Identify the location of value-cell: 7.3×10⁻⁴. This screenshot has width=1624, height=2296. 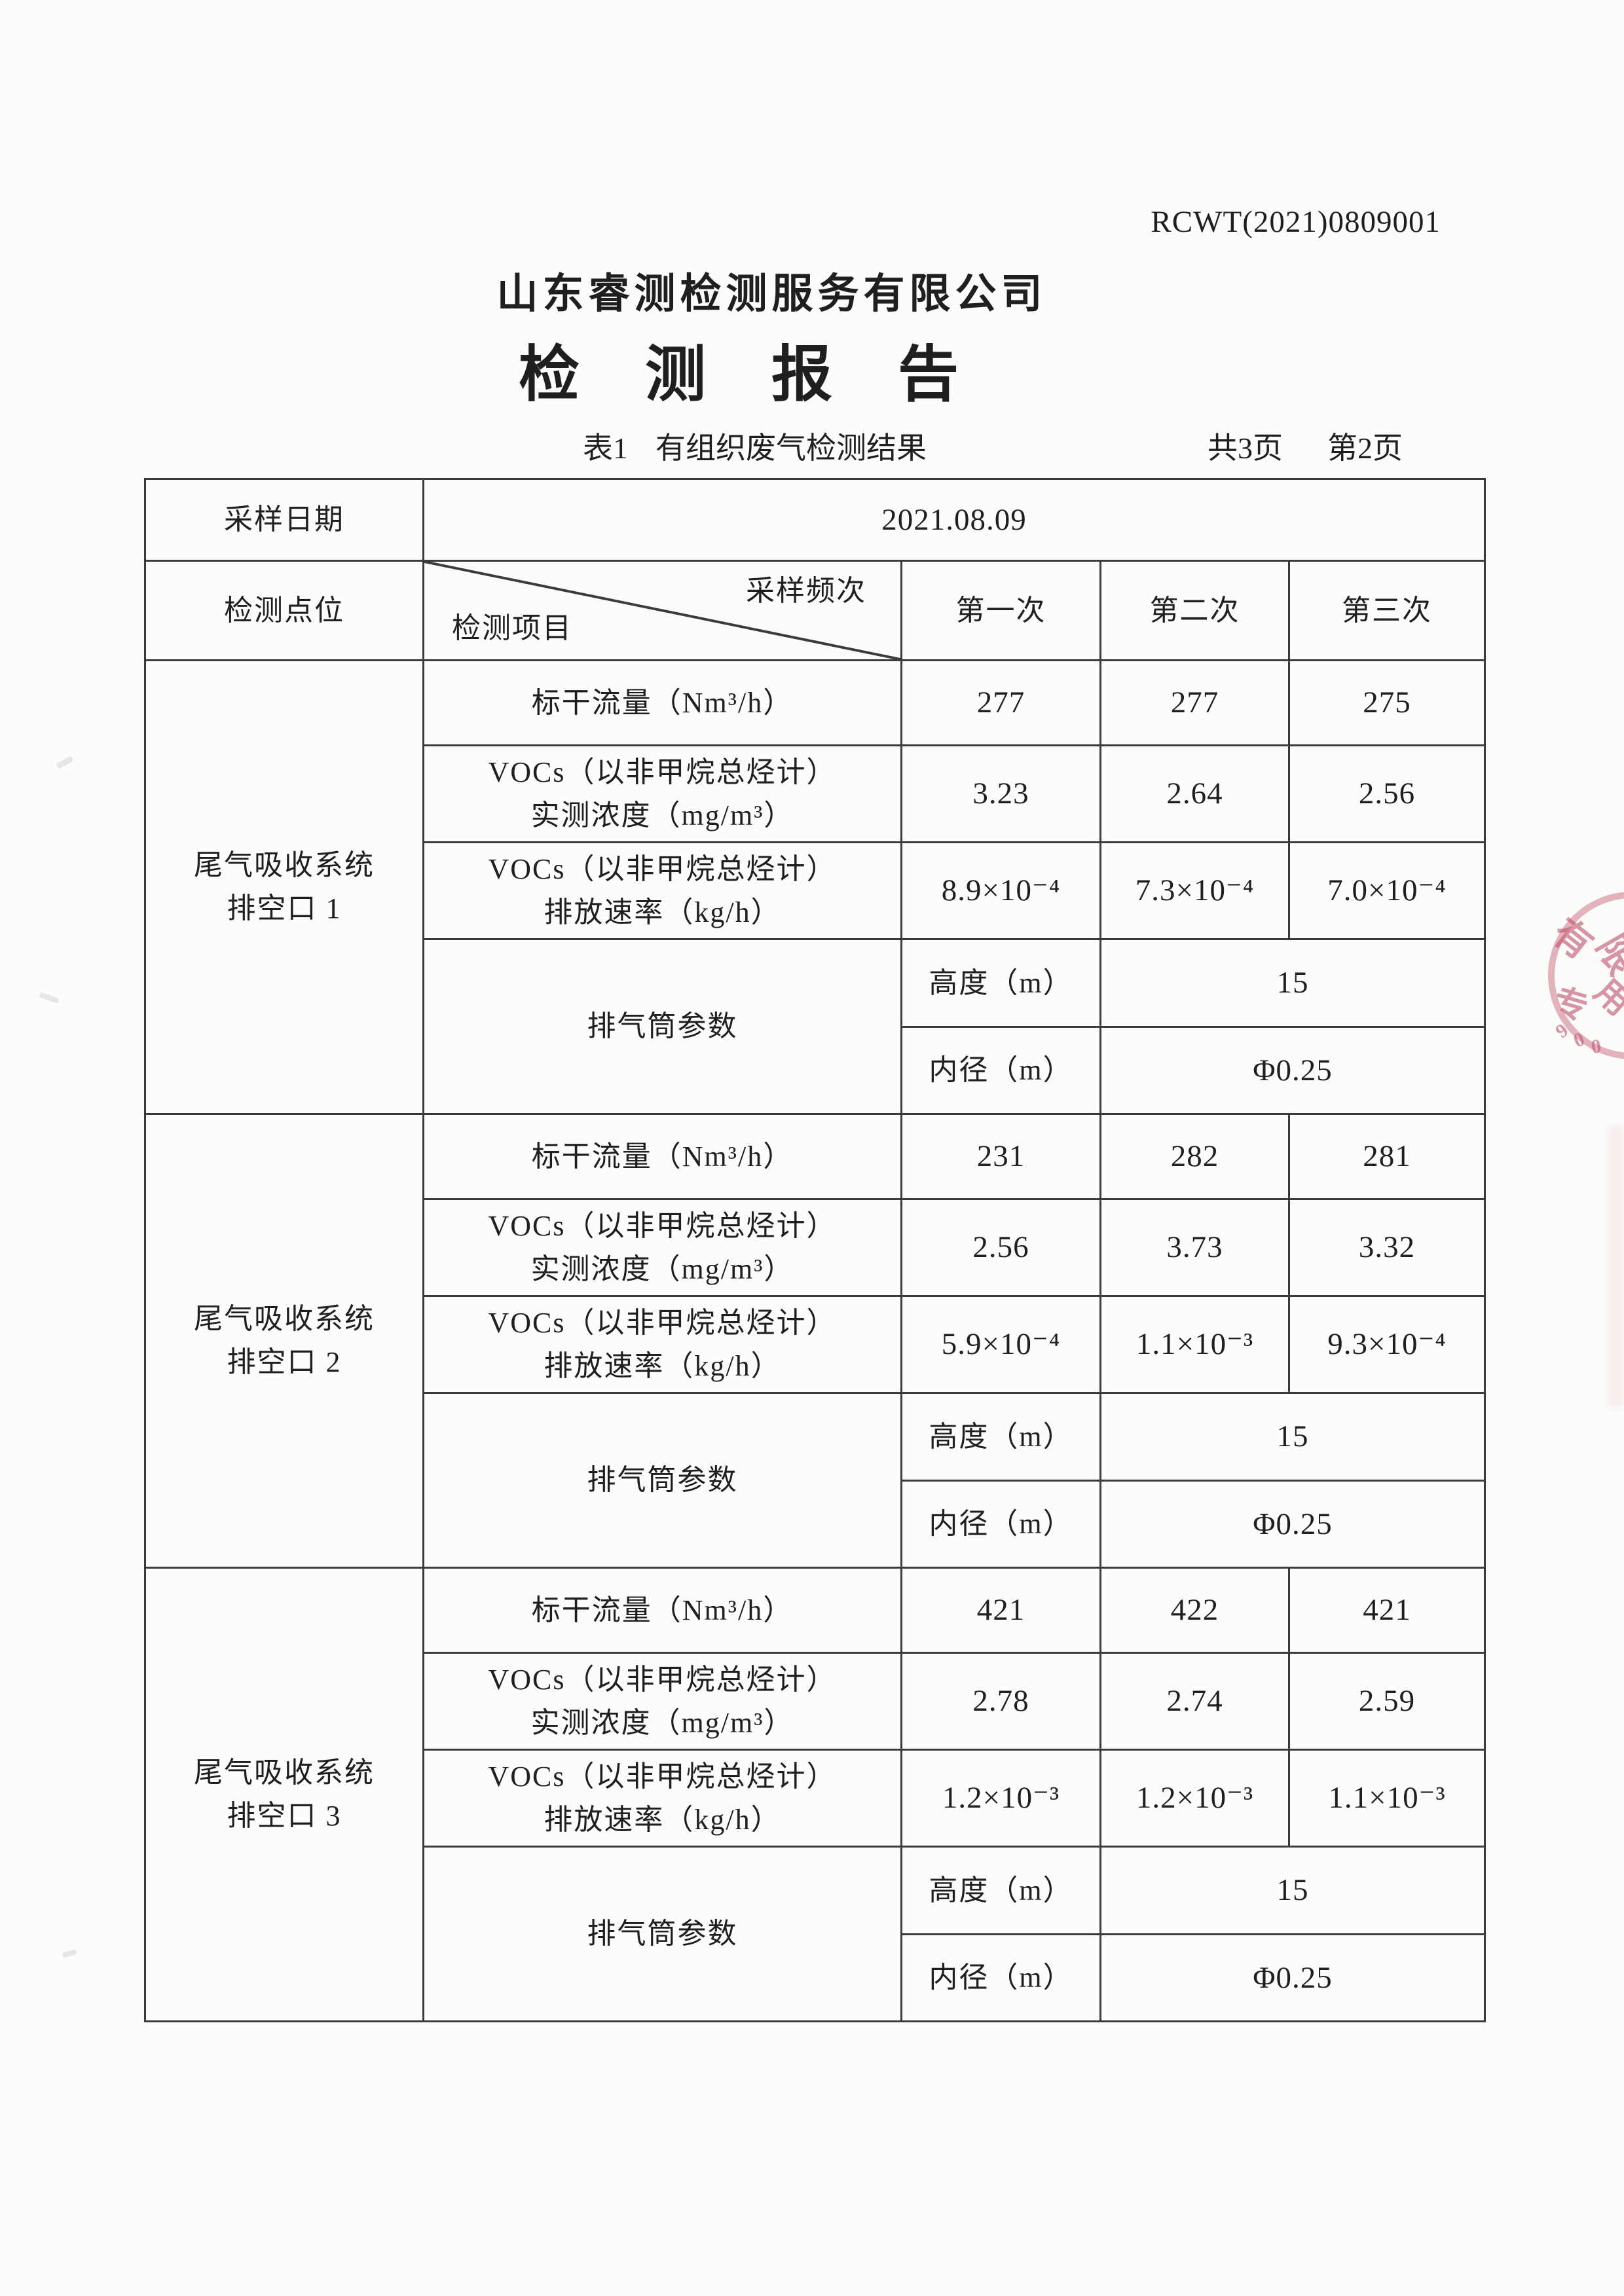
(1195, 891).